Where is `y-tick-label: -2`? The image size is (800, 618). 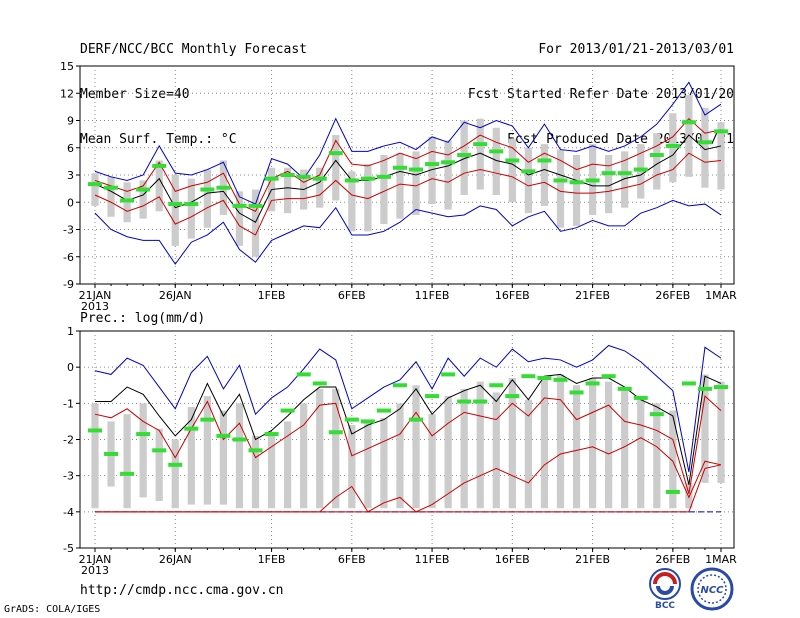 y-tick-label: -2 is located at coordinates (68, 440).